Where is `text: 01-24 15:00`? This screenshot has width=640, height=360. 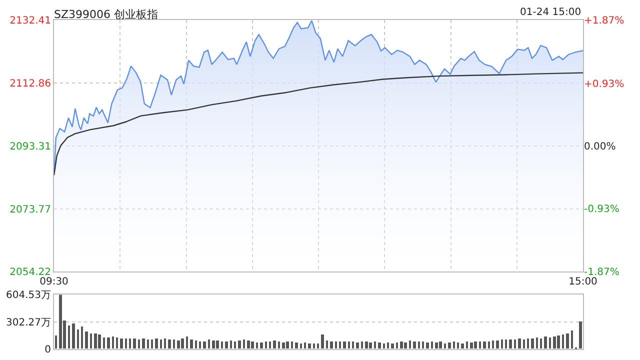
text: 01-24 15:00 is located at coordinates (551, 12).